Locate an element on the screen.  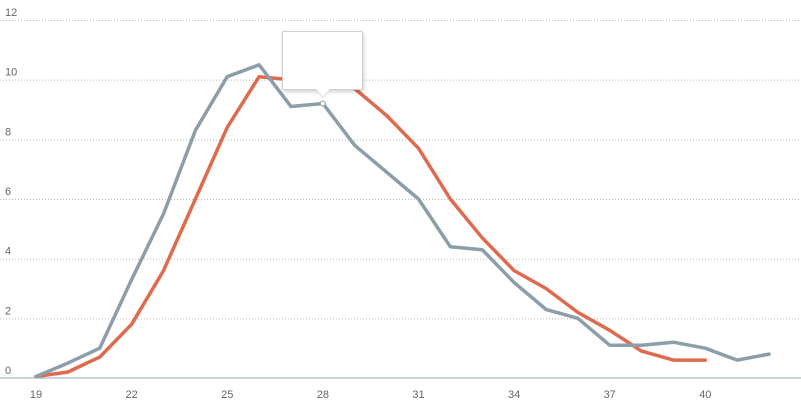
x-tick-label: 19 is located at coordinates (36, 394).